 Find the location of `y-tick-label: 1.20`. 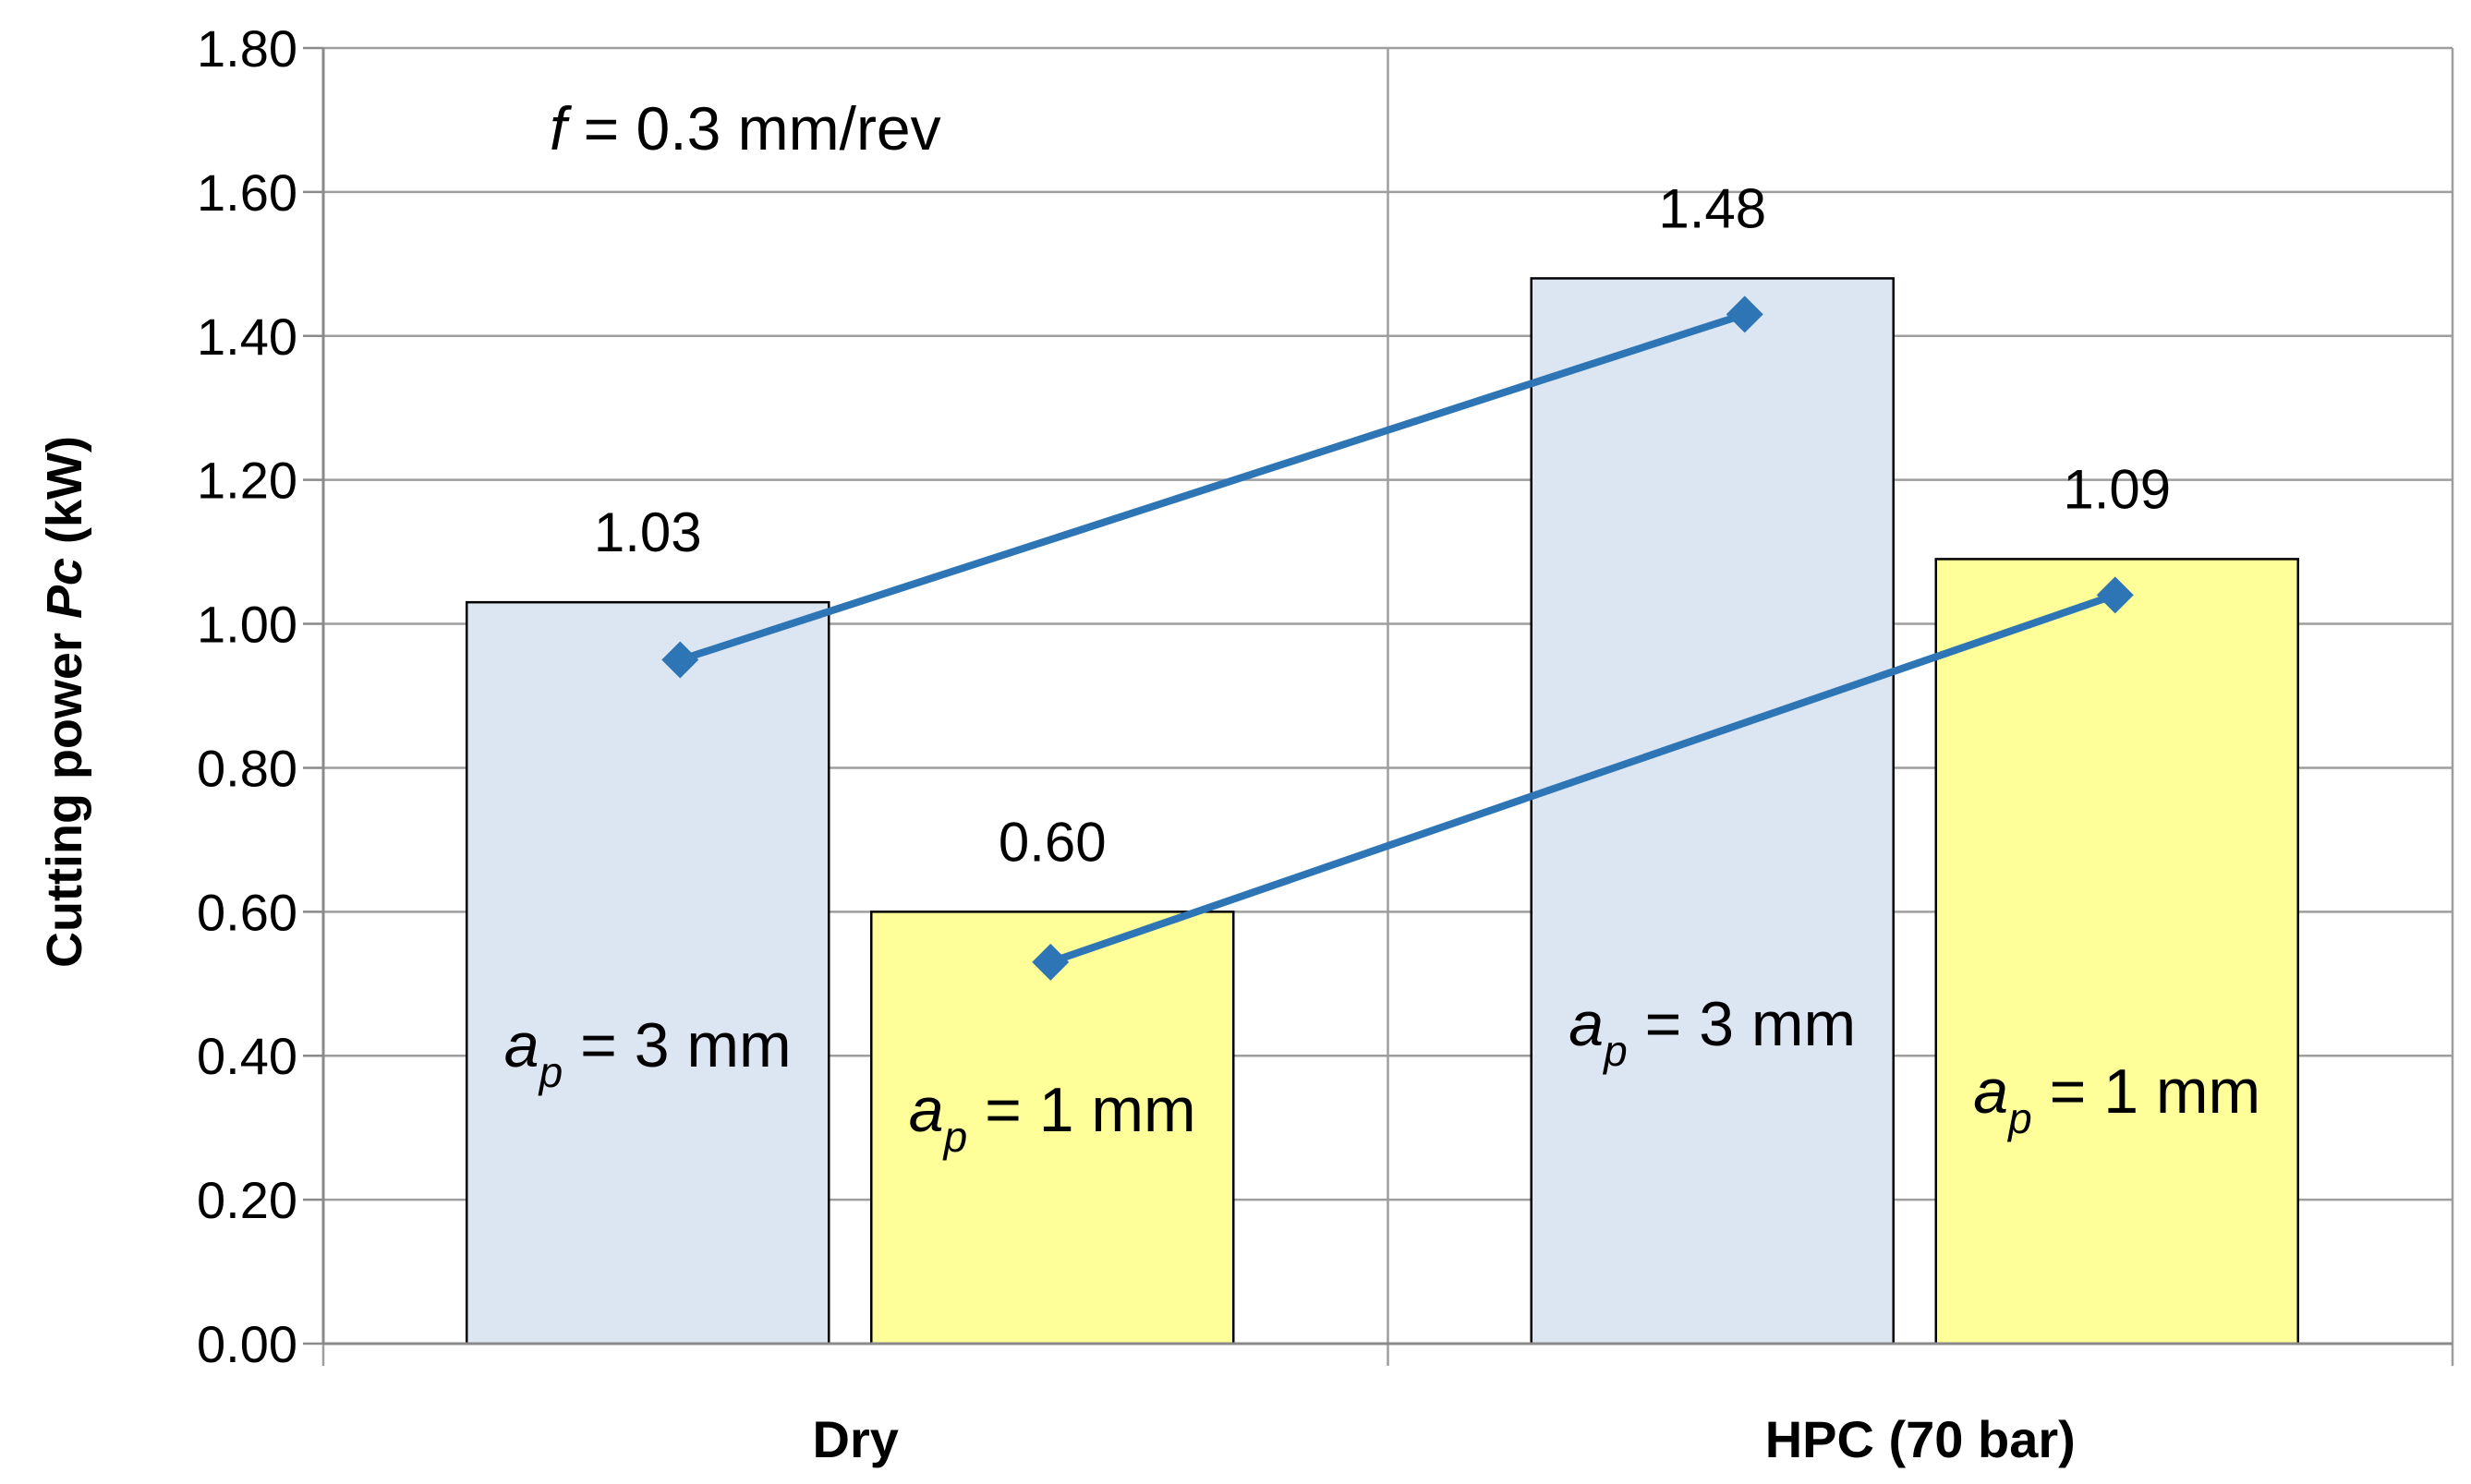

y-tick-label: 1.20 is located at coordinates (247, 481).